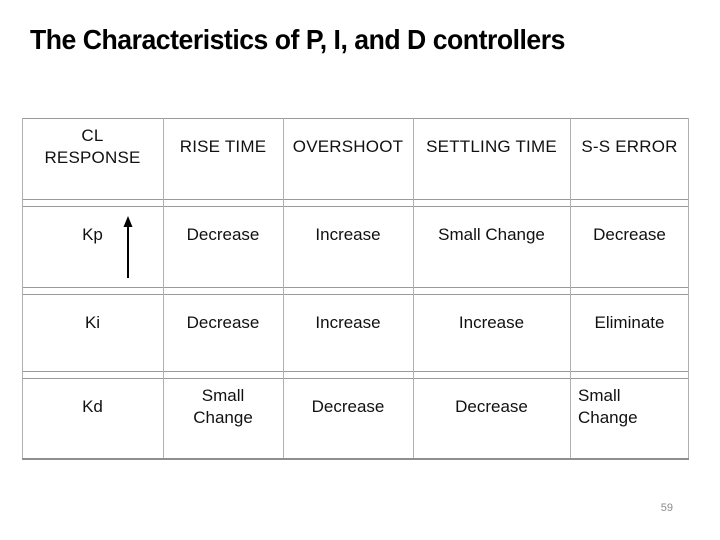  I want to click on up-arrow-icon, so click(128, 247).